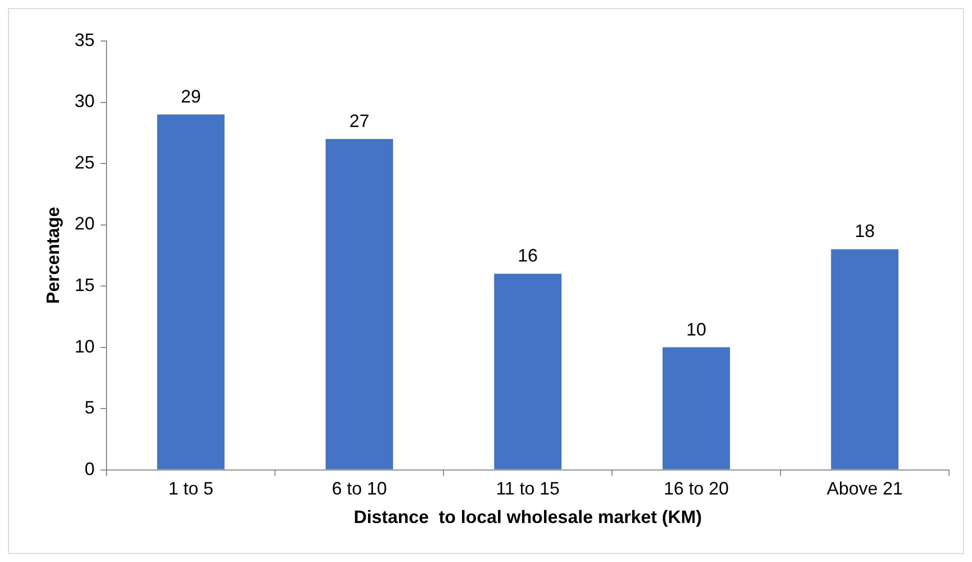  What do you see at coordinates (359, 488) in the screenshot?
I see `x-tick-label: 6 to 10` at bounding box center [359, 488].